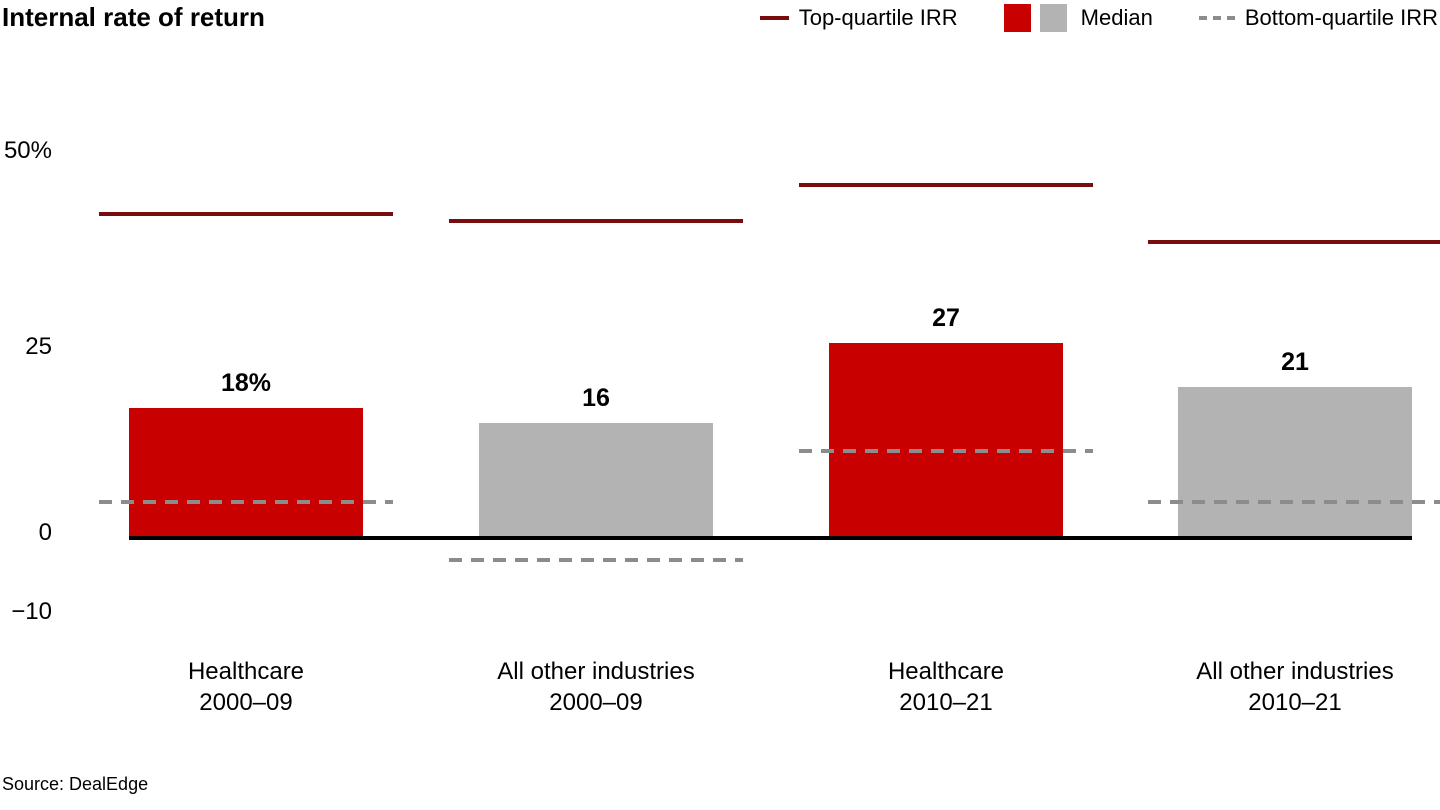 The width and height of the screenshot is (1440, 810). What do you see at coordinates (946, 687) in the screenshot?
I see `category-label: Healthcare 2010–21` at bounding box center [946, 687].